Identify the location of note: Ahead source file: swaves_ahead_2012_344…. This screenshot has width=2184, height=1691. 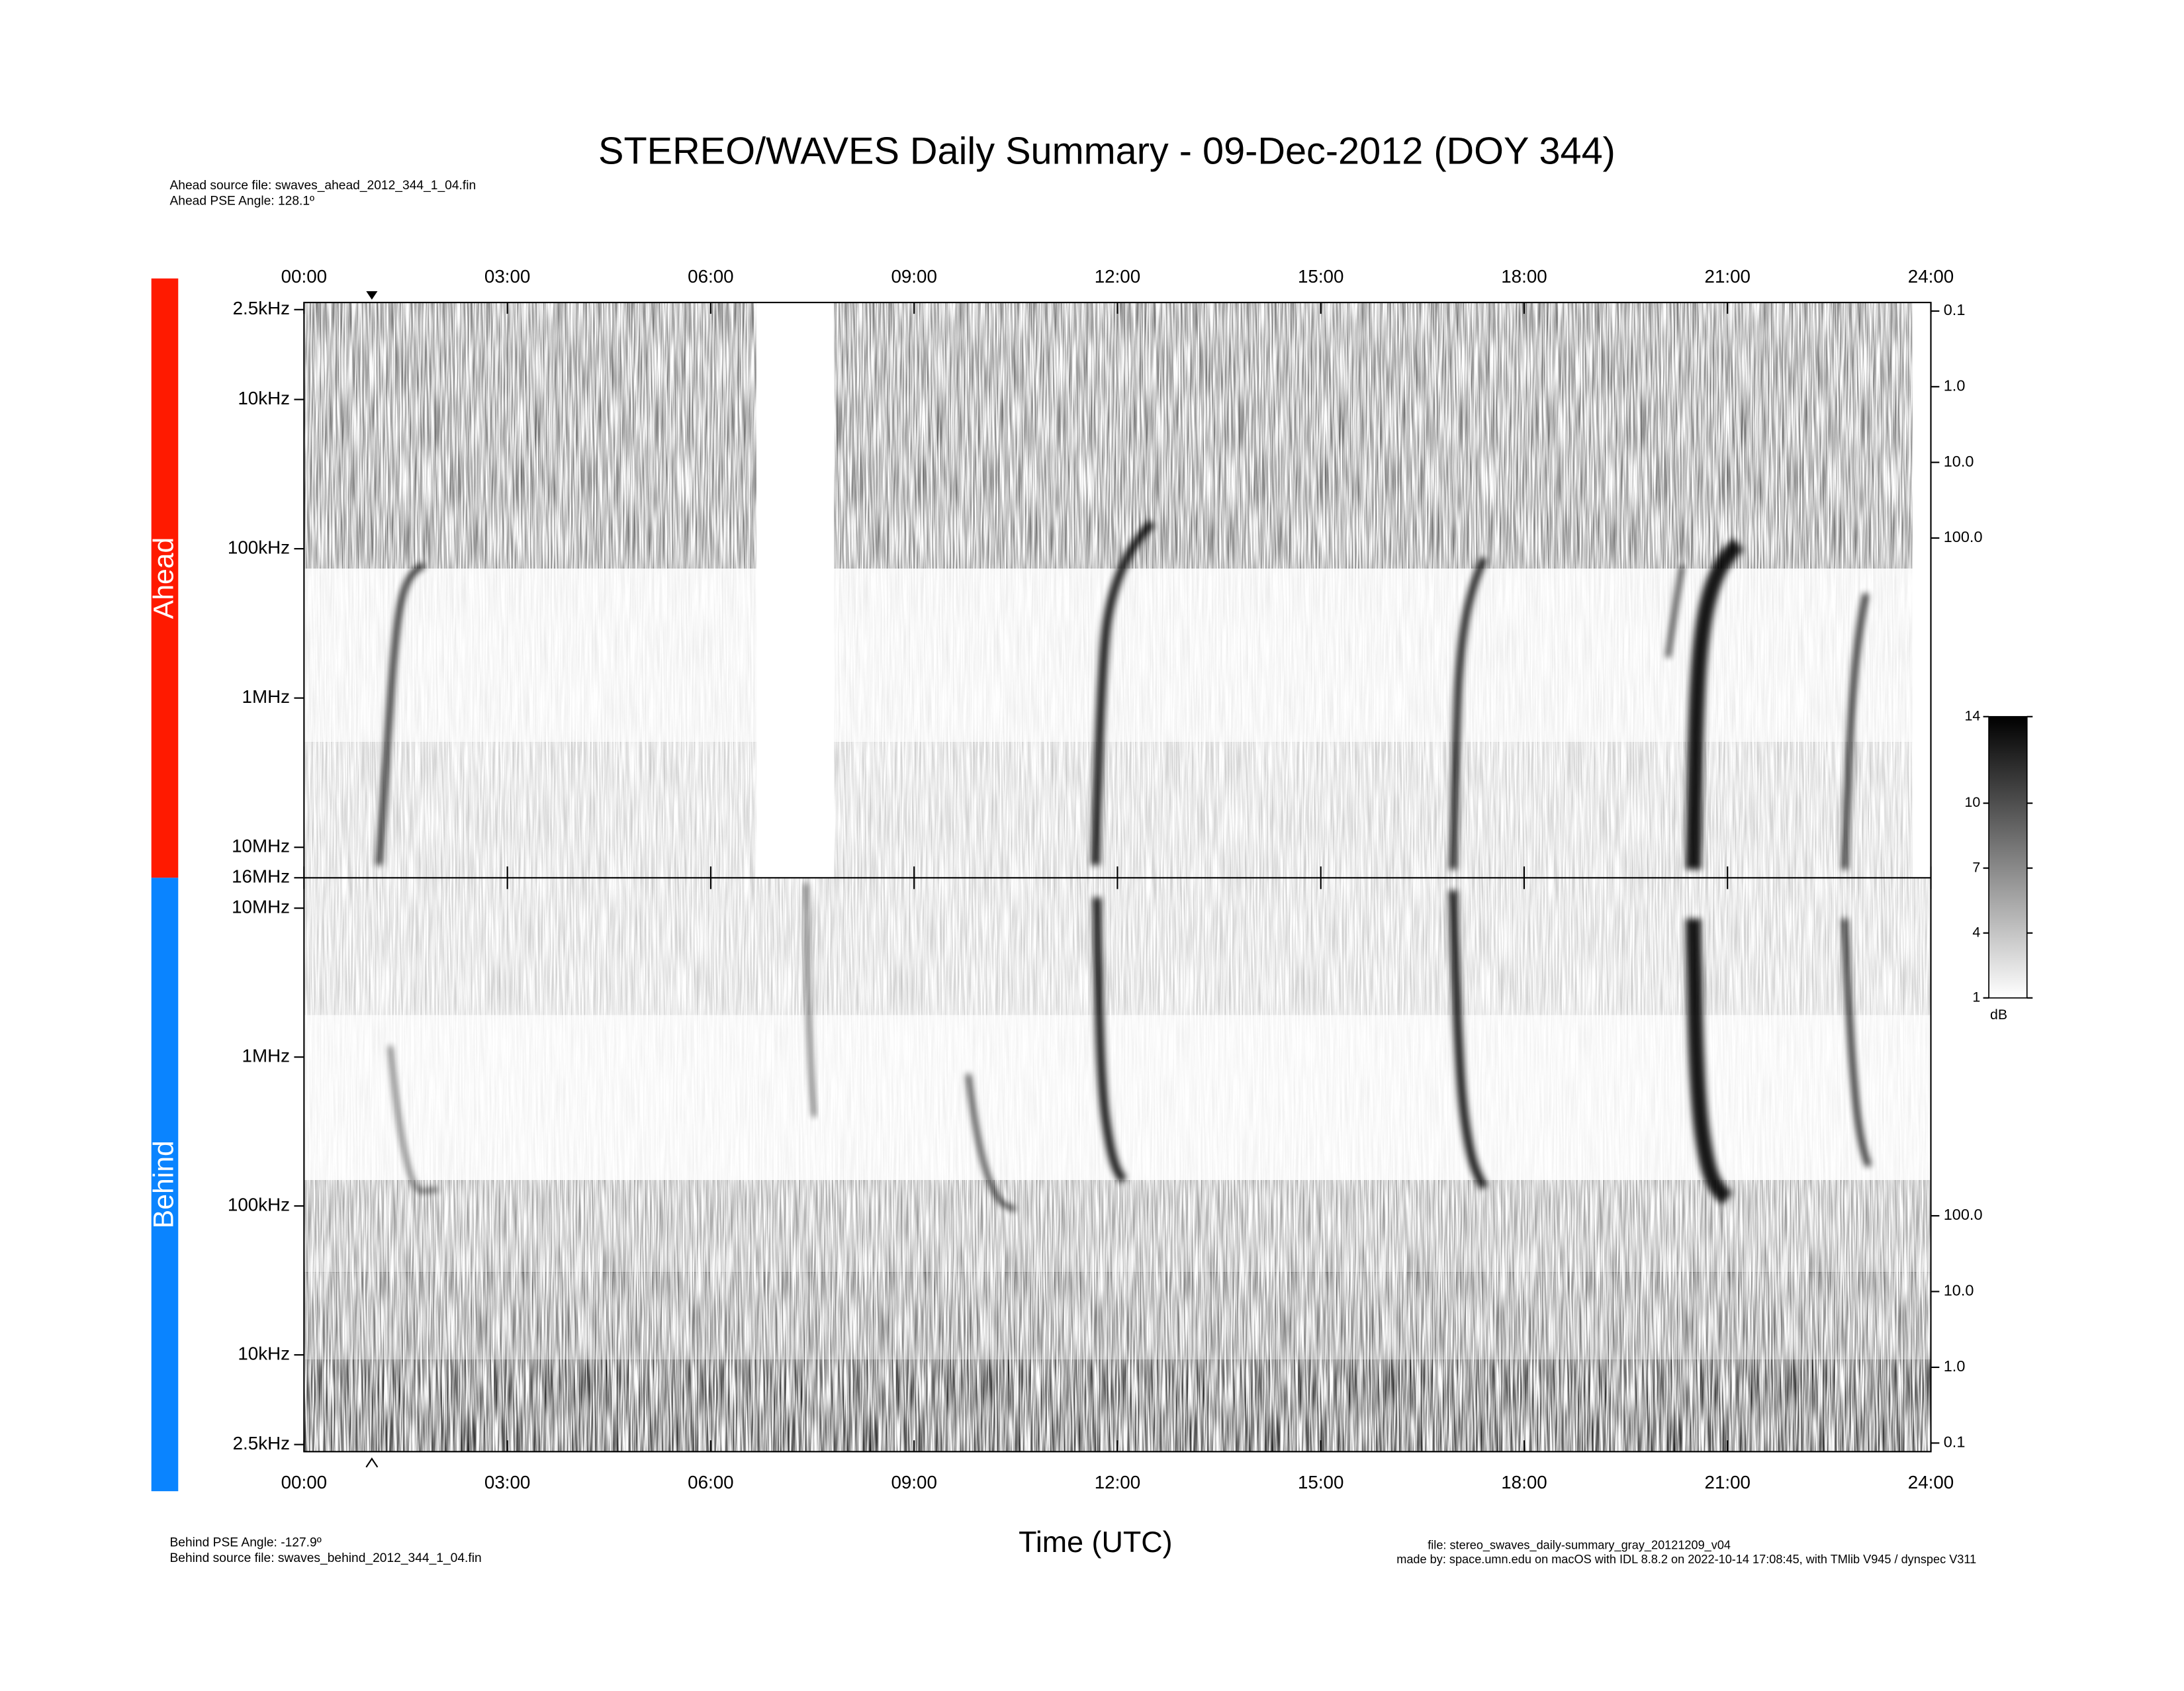
(322, 186).